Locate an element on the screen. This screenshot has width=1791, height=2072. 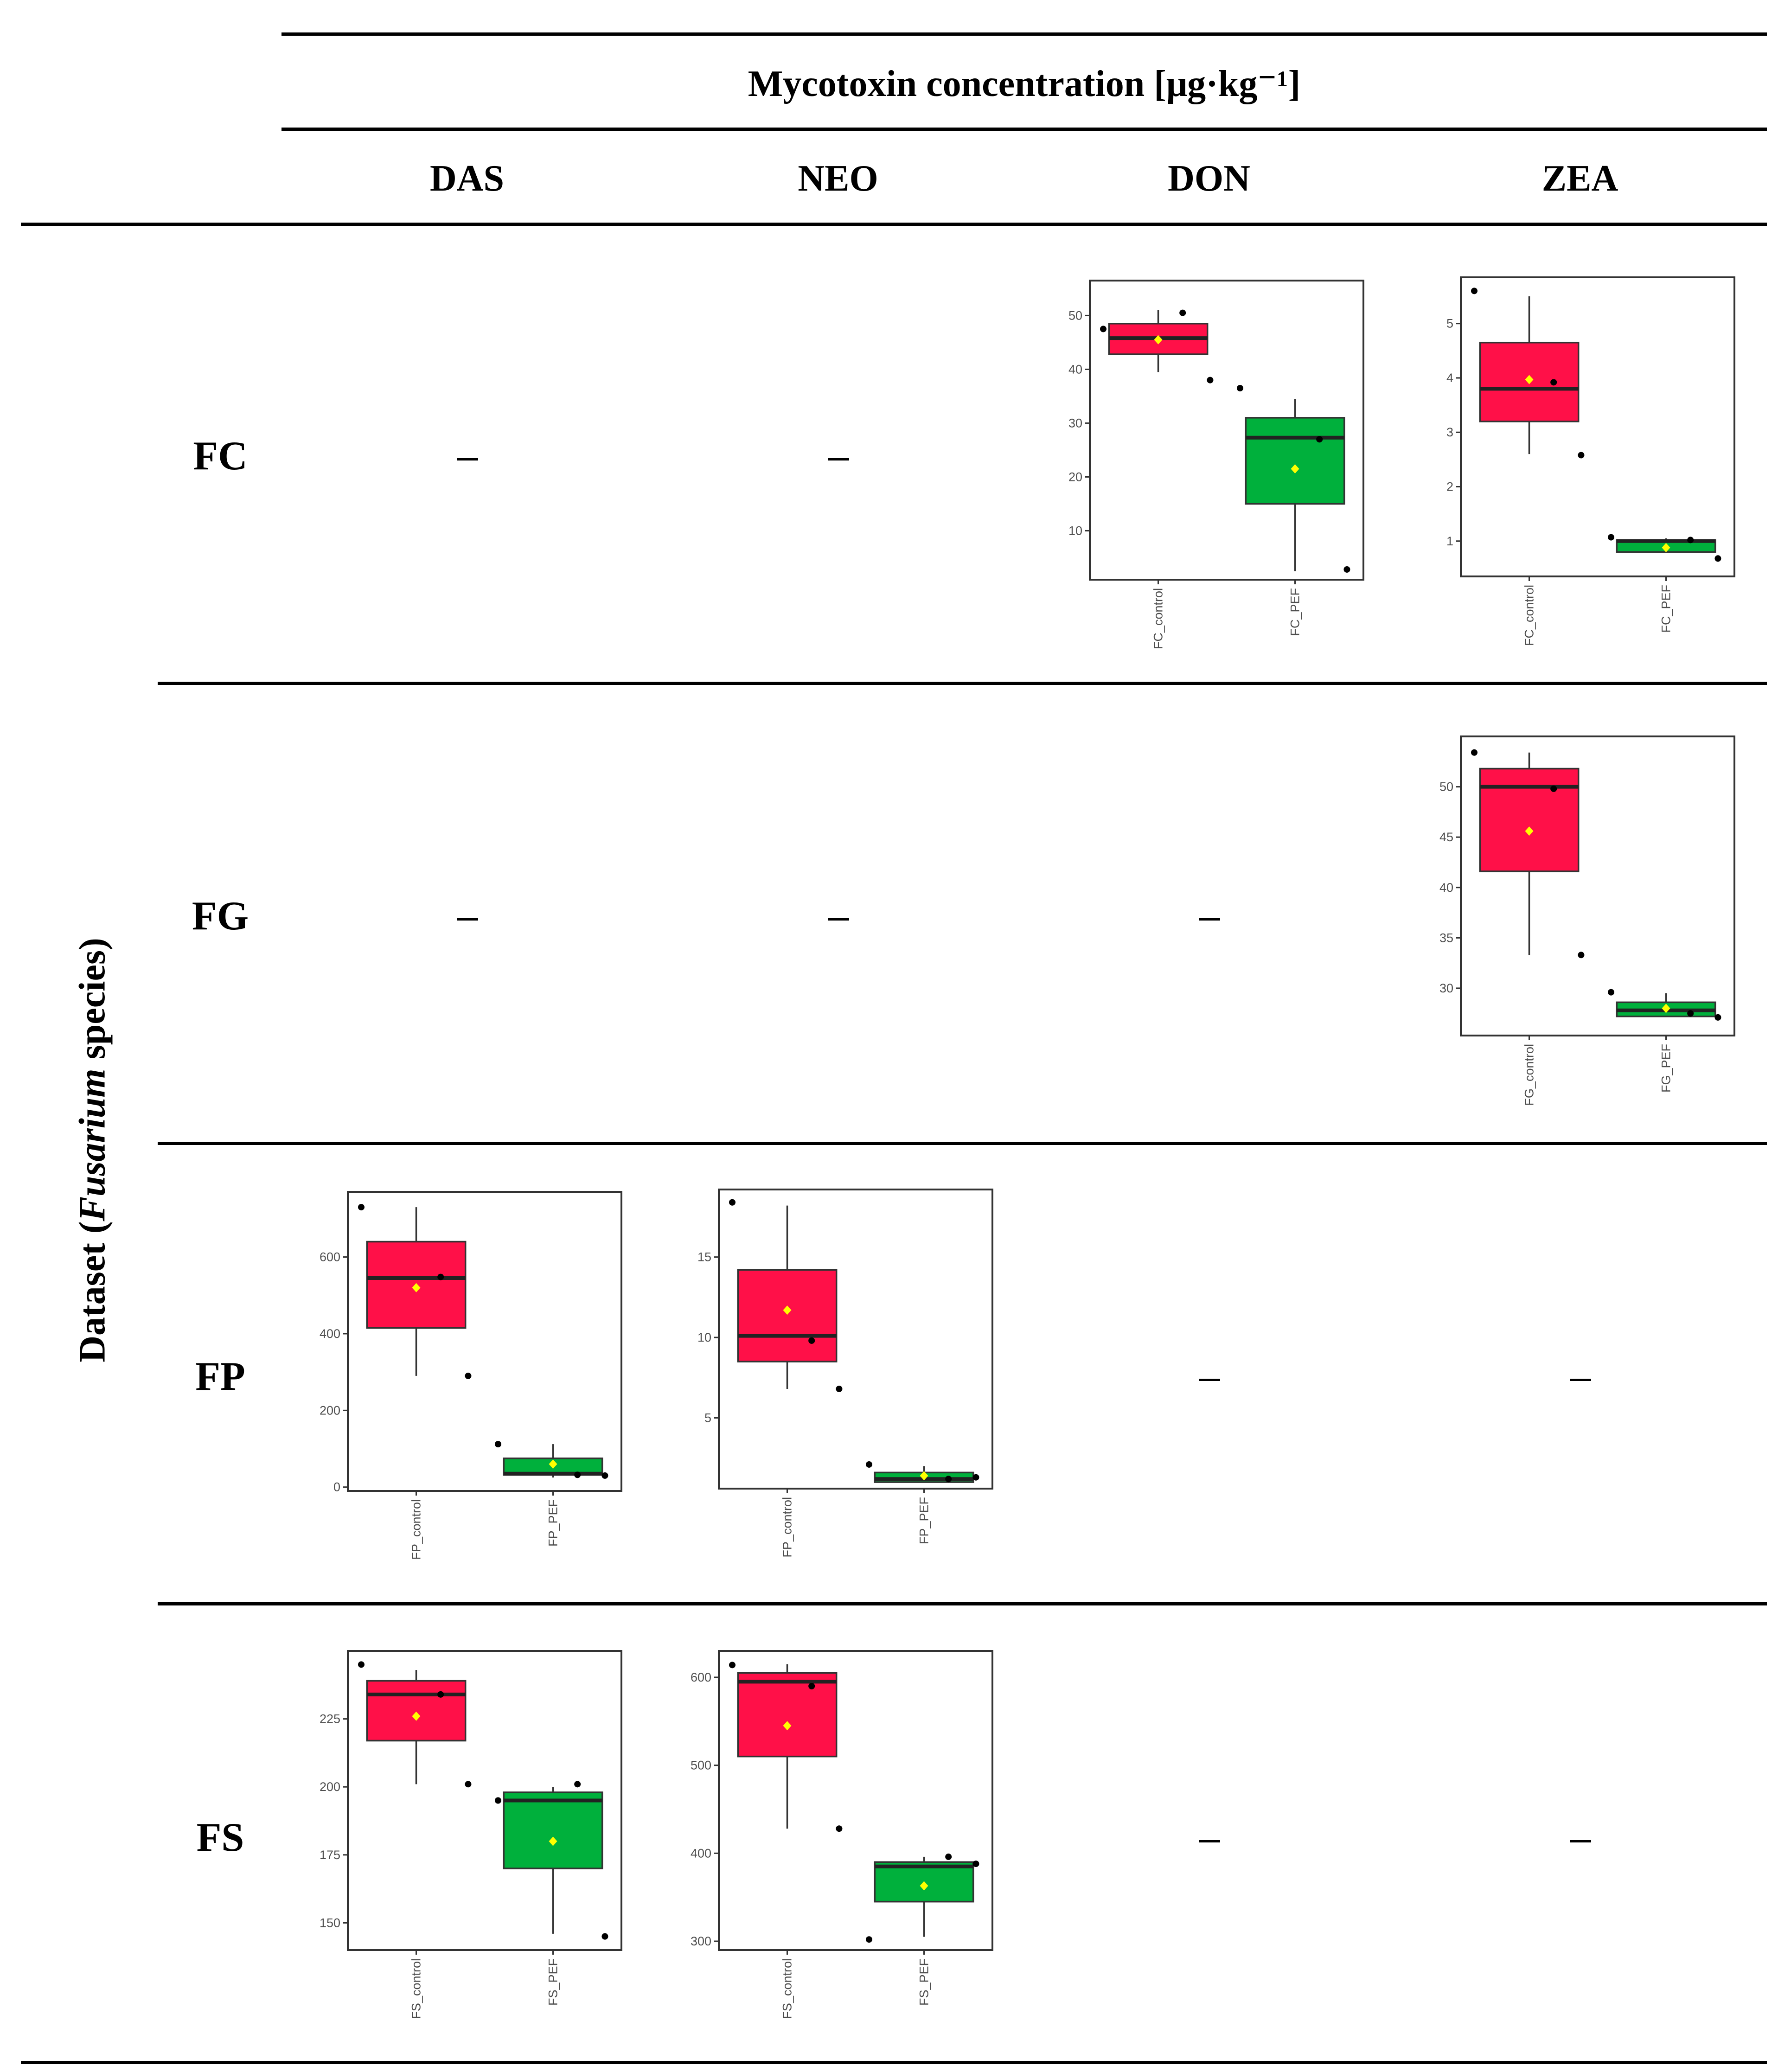
boxplot-fp-neo: 5 10 15 FP_control FP_PEF is located at coordinates (845, 1373).